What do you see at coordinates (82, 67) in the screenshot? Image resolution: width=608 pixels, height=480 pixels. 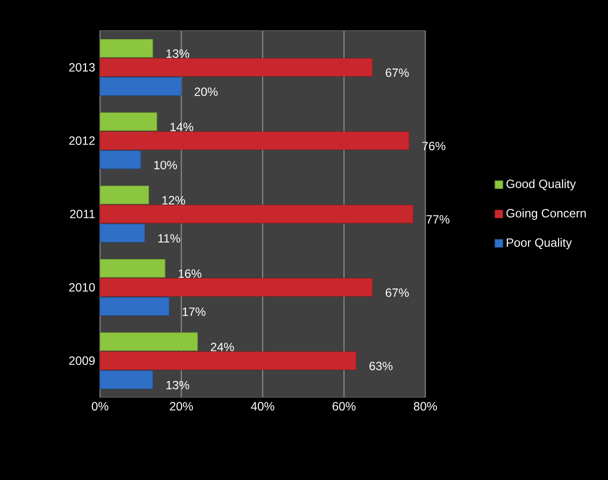 I see `y-tick-label: 2013` at bounding box center [82, 67].